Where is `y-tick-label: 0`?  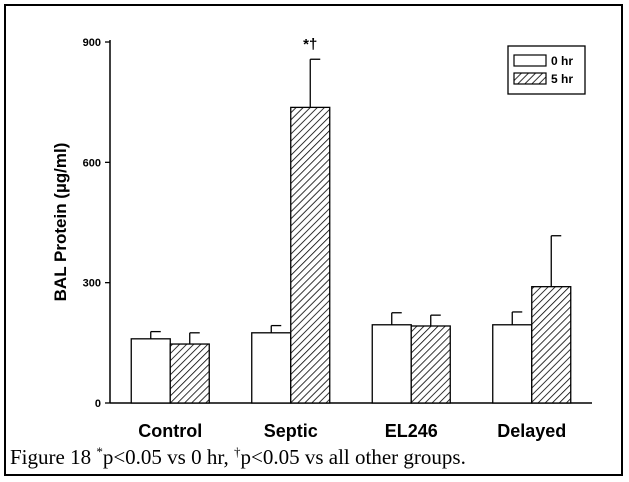
y-tick-label: 0 is located at coordinates (98, 404).